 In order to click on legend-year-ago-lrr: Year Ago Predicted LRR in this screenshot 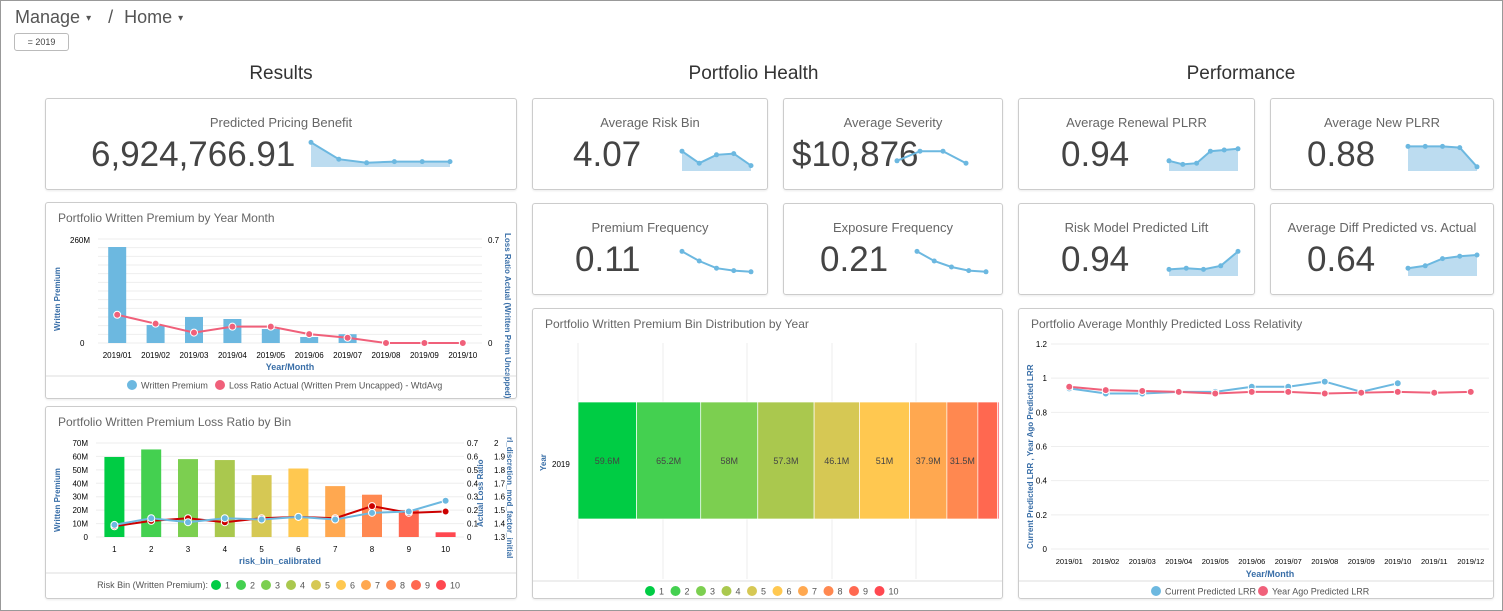, I will do `click(1321, 592)`.